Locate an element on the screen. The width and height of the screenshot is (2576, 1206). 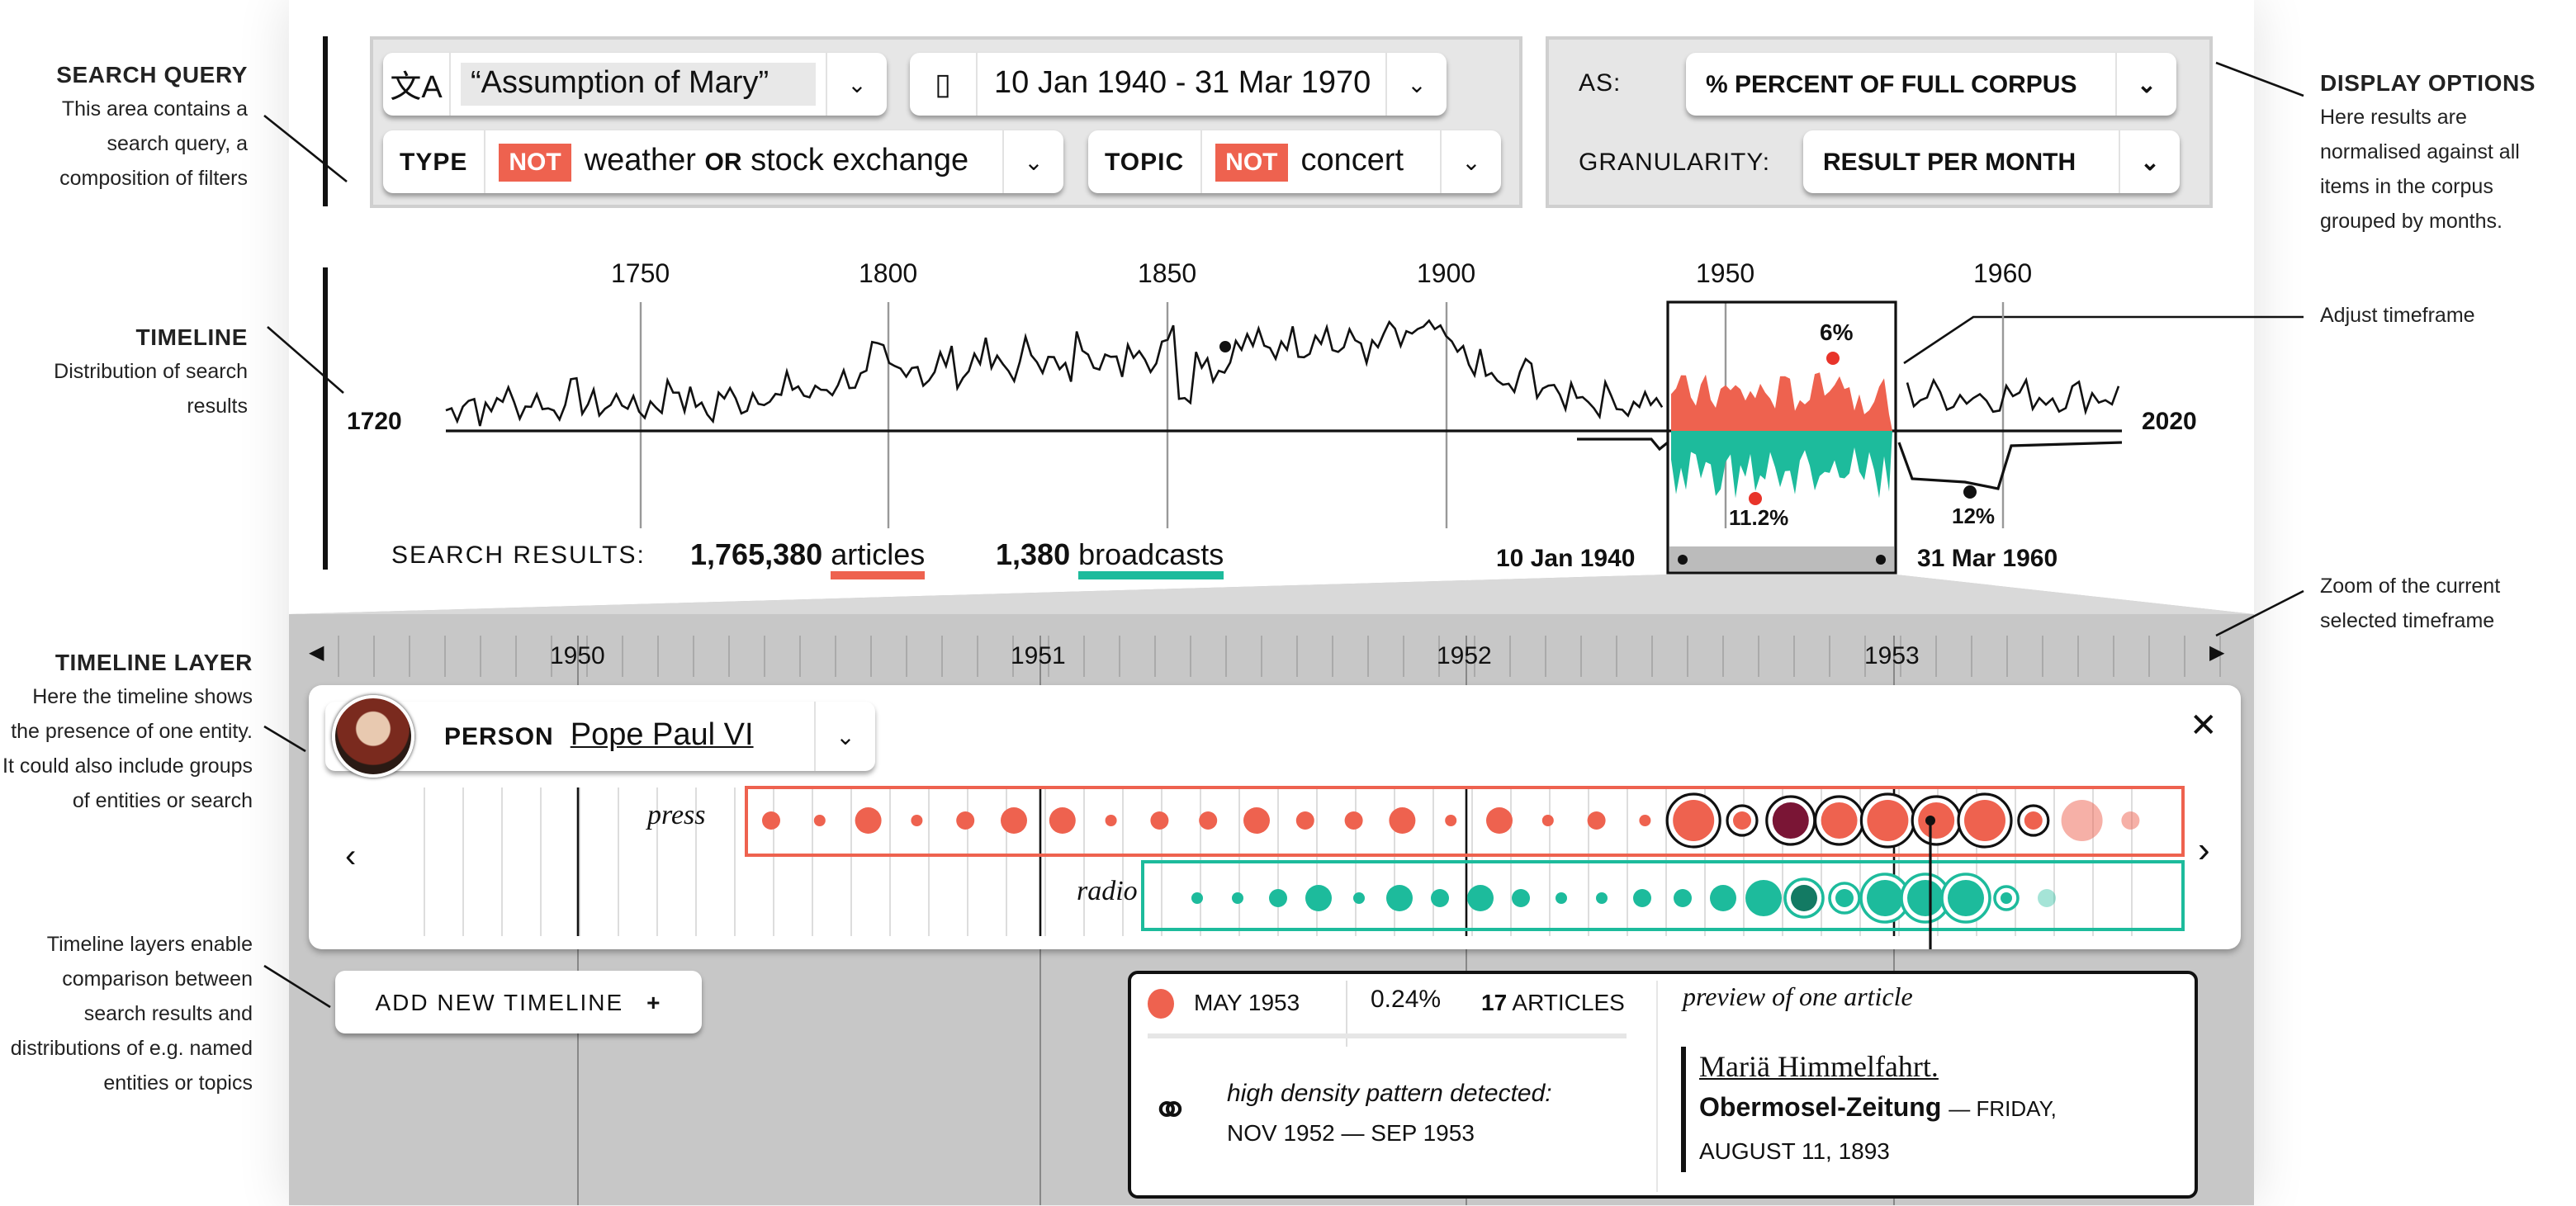
pattern-icon: ⚭ is located at coordinates (1170, 1110).